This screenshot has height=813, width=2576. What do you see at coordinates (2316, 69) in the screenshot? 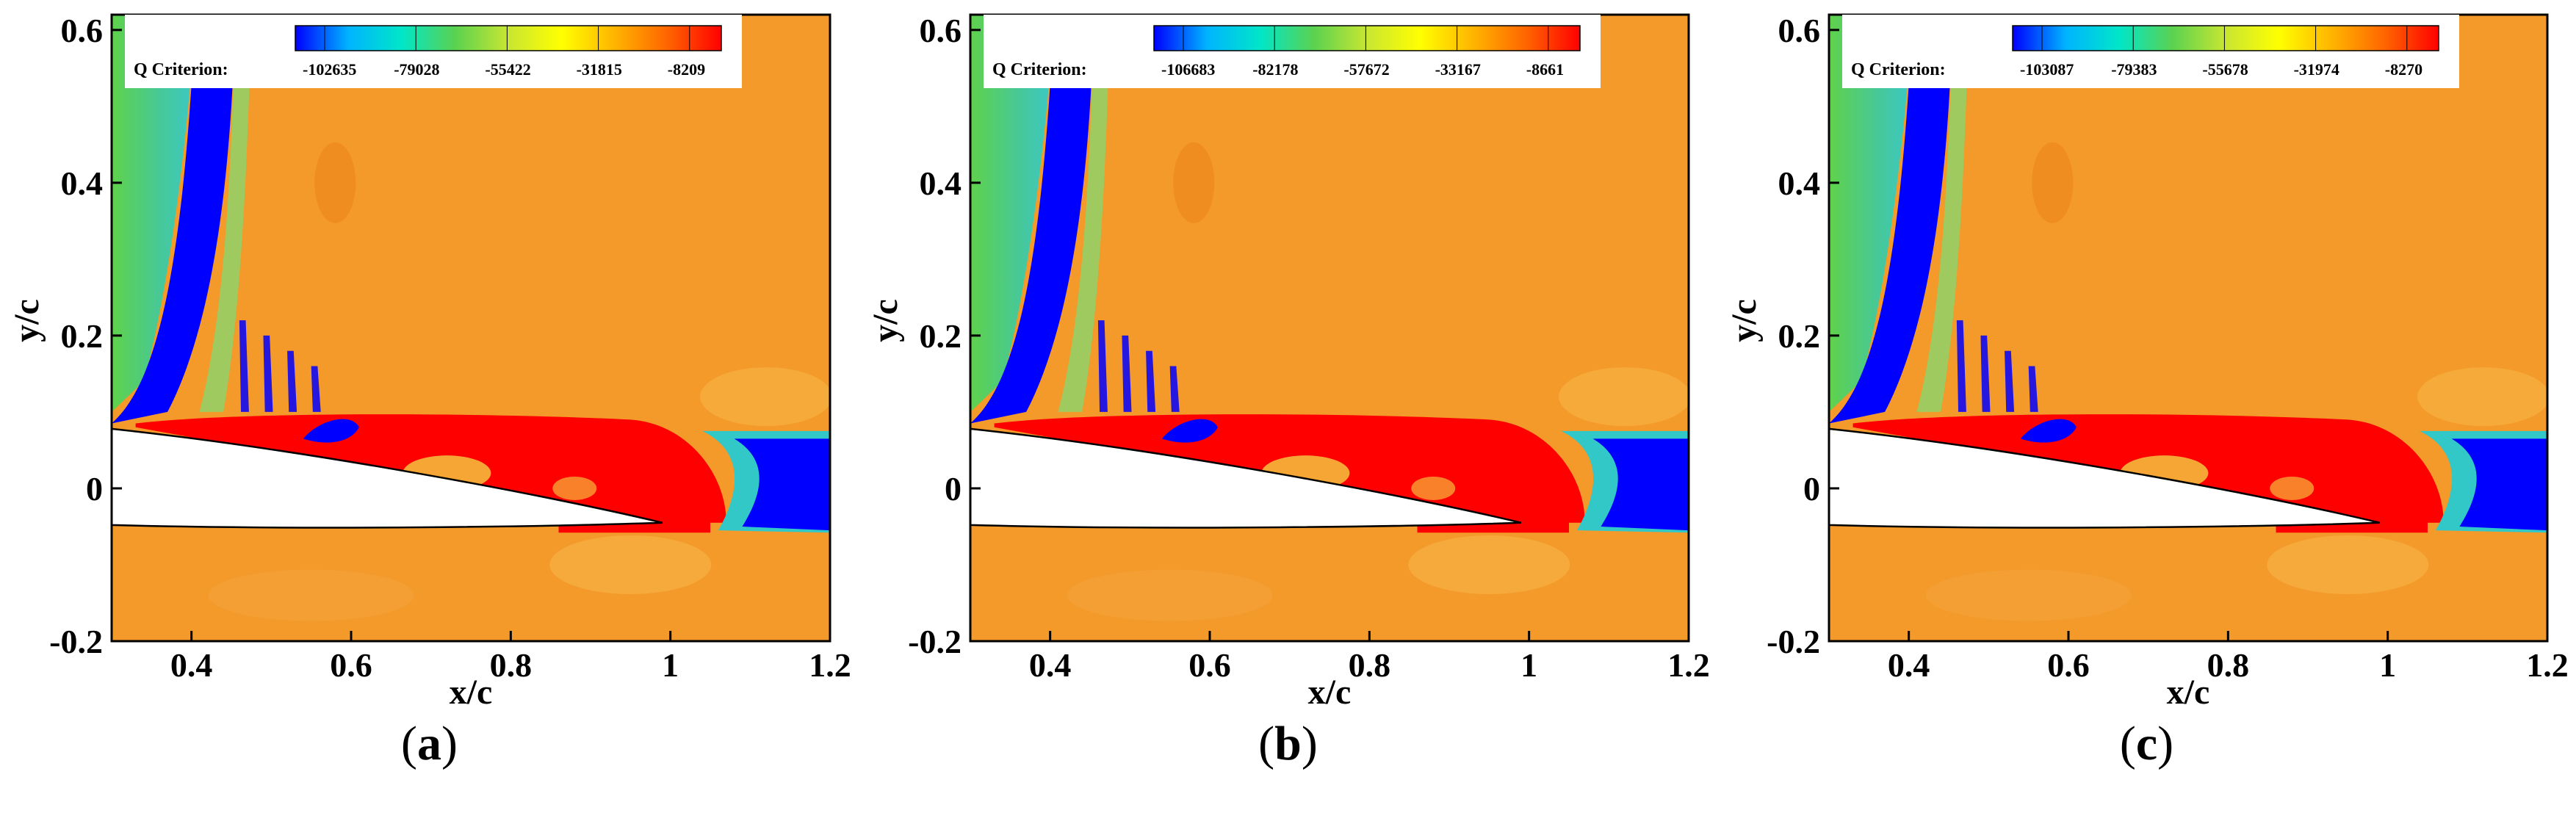
I see `colorbar-tick-label: -31974` at bounding box center [2316, 69].